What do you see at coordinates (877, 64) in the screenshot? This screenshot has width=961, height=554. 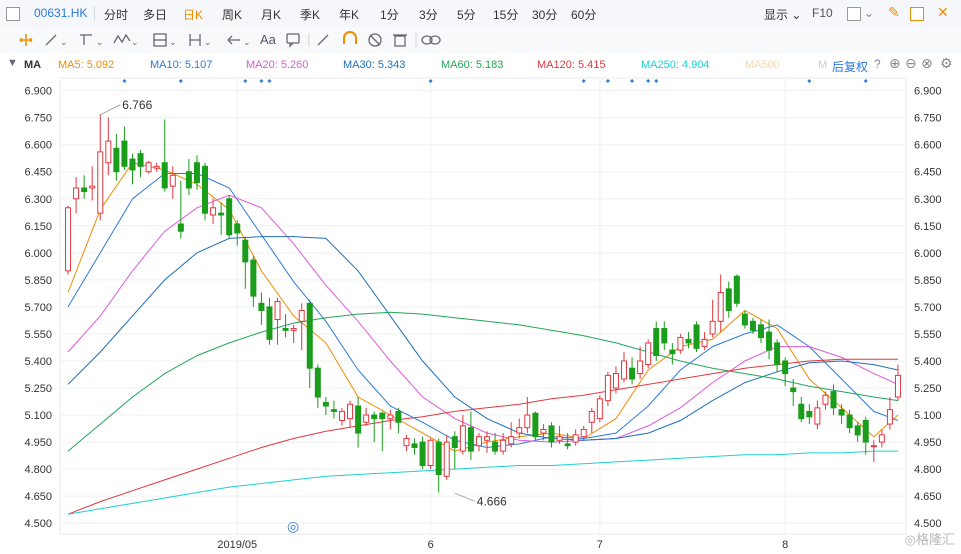 I see `help-icon: ?` at bounding box center [877, 64].